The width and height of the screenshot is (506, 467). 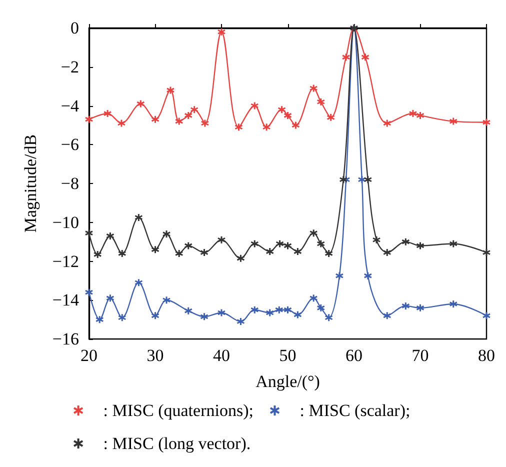 I want to click on y-tick-label: −10, so click(x=65, y=222).